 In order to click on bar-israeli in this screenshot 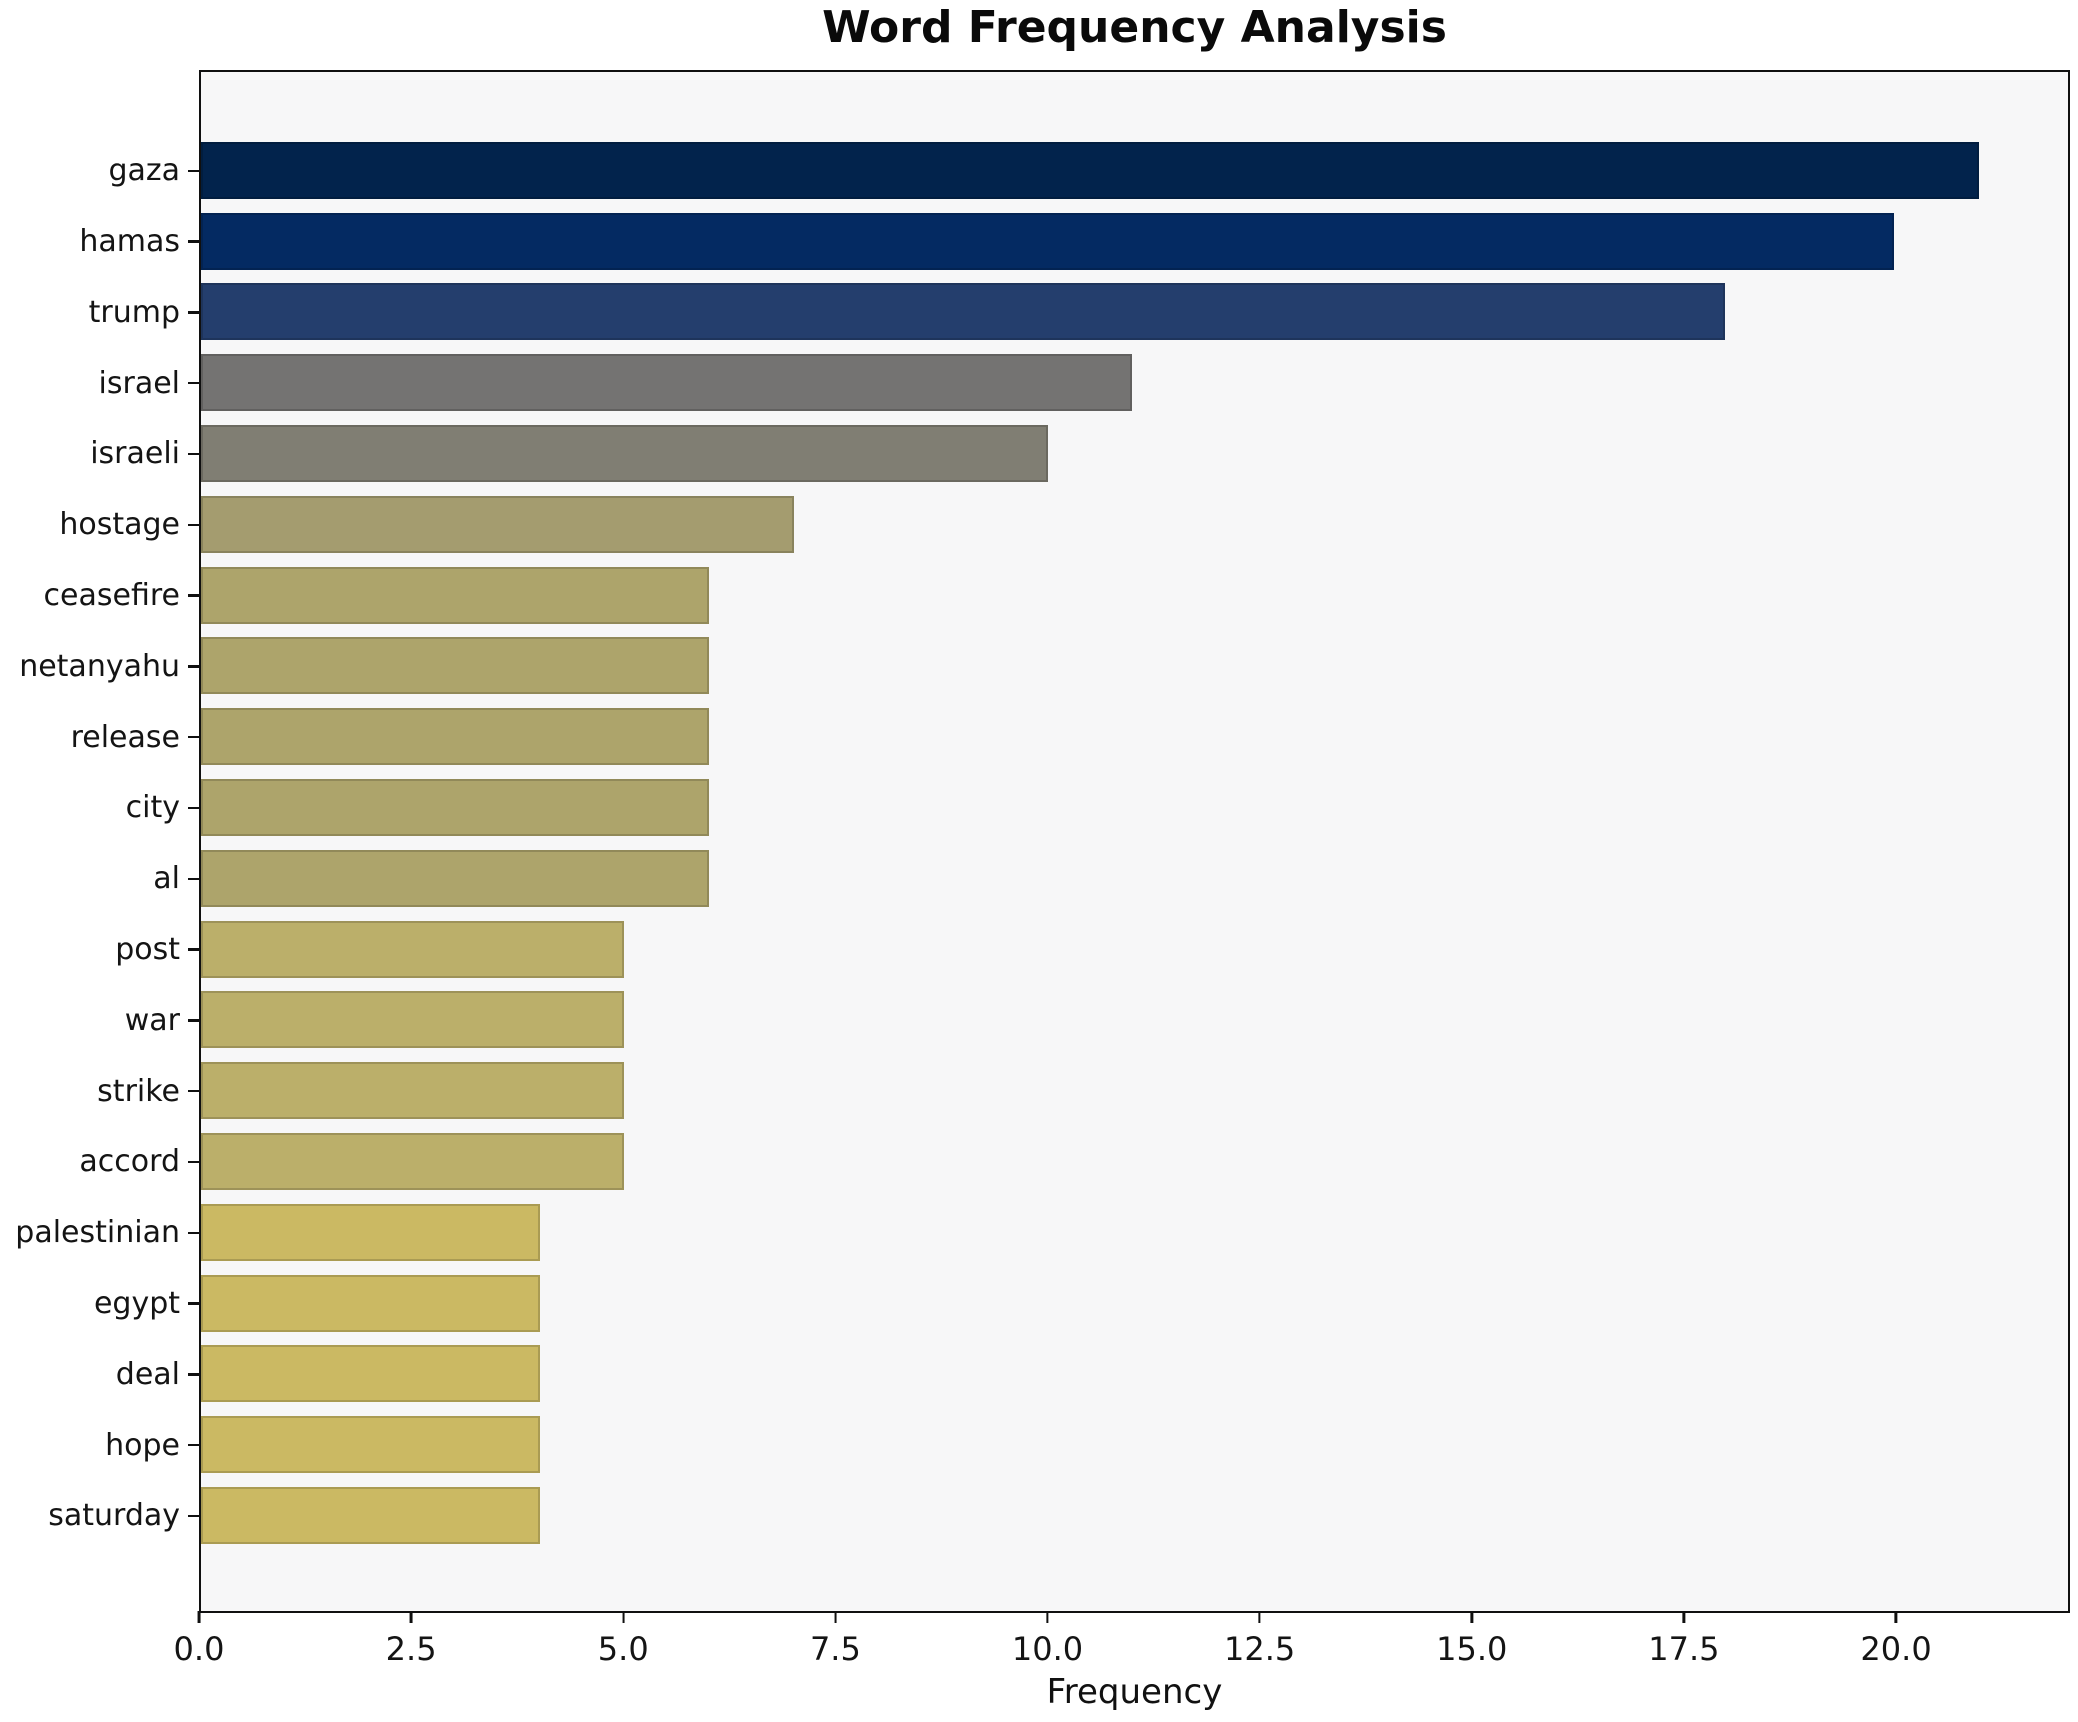, I will do `click(624, 454)`.